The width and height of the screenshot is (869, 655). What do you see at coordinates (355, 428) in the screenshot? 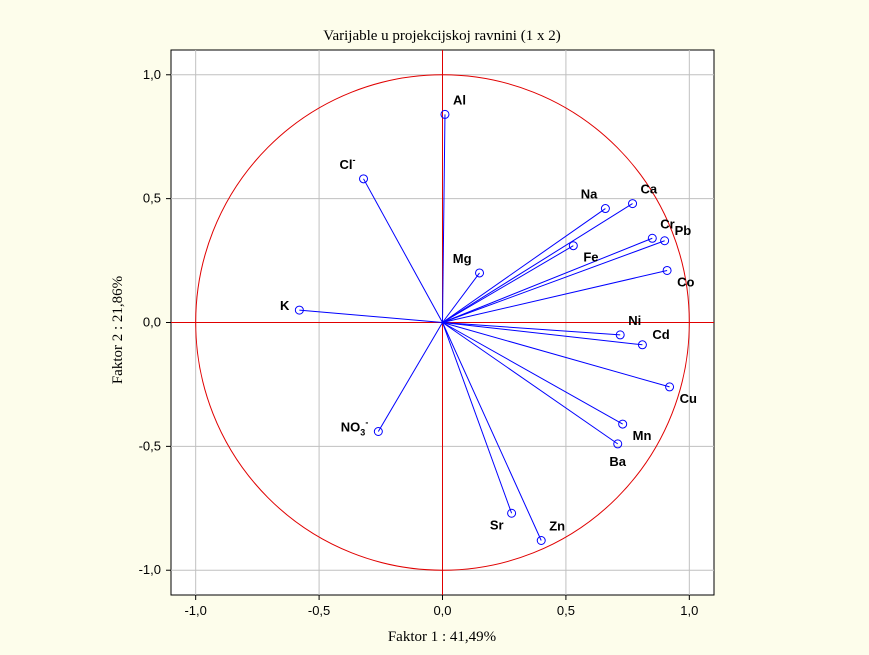
I see `variable-label: NO3-` at bounding box center [355, 428].